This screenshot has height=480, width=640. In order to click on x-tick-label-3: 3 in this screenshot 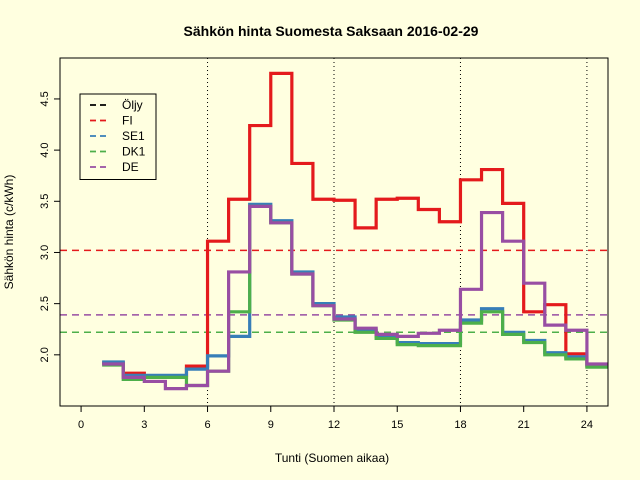, I will do `click(144, 425)`.